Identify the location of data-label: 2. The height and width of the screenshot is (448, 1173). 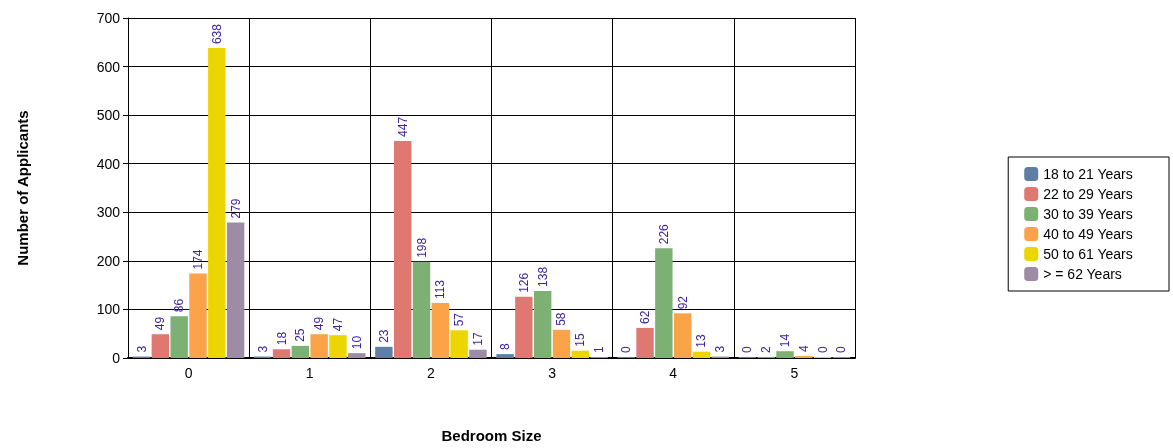
(766, 349).